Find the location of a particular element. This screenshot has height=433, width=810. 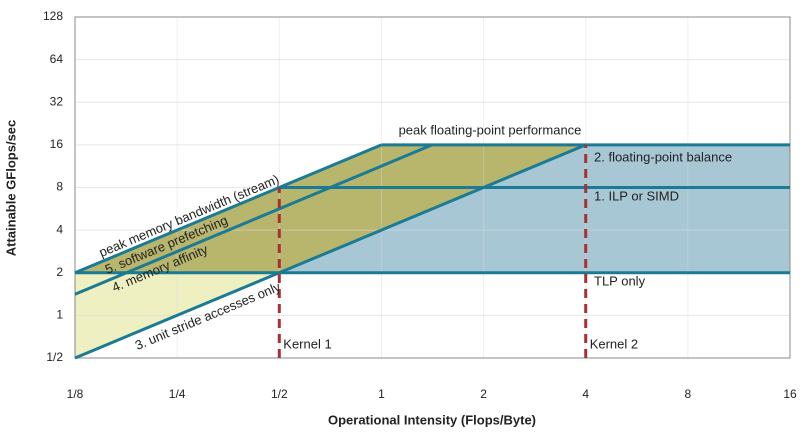

line-label: peak floating-point performance is located at coordinates (490, 129).